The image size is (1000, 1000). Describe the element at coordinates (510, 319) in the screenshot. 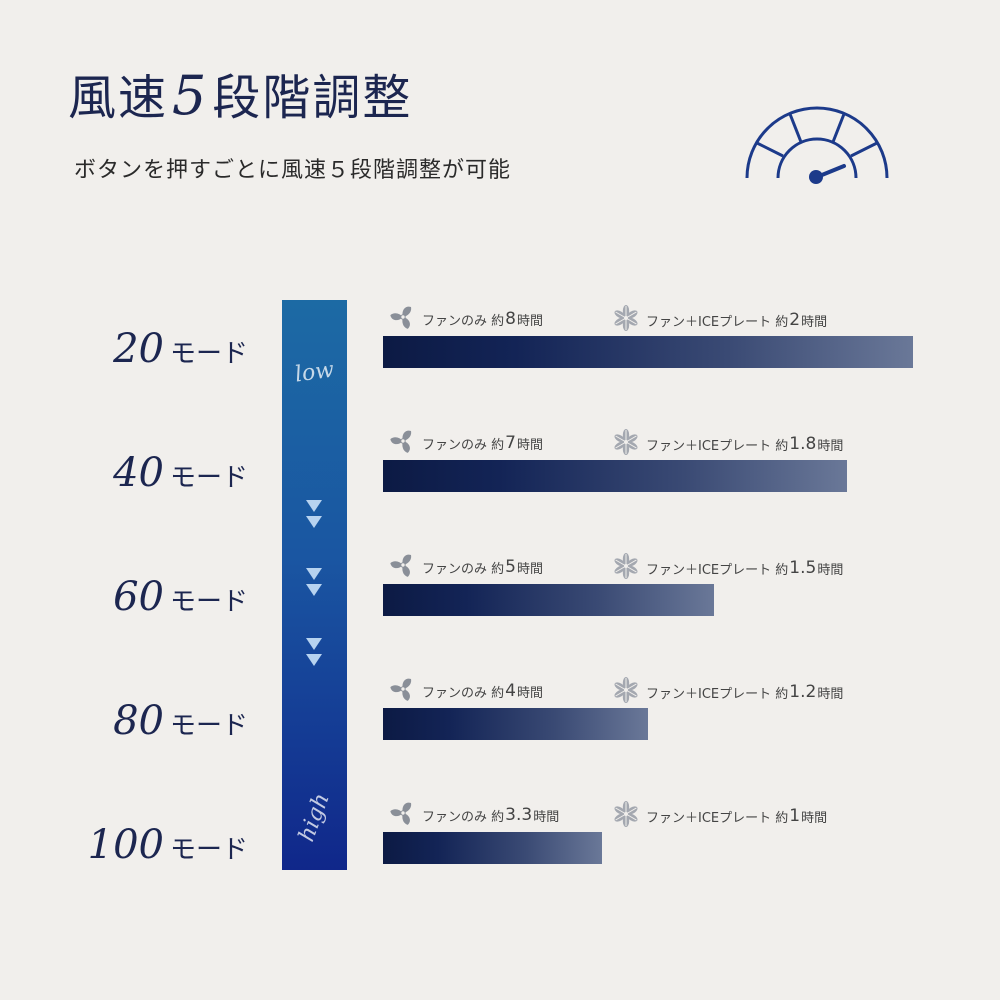

I see `fan-only-hours: 8` at that location.